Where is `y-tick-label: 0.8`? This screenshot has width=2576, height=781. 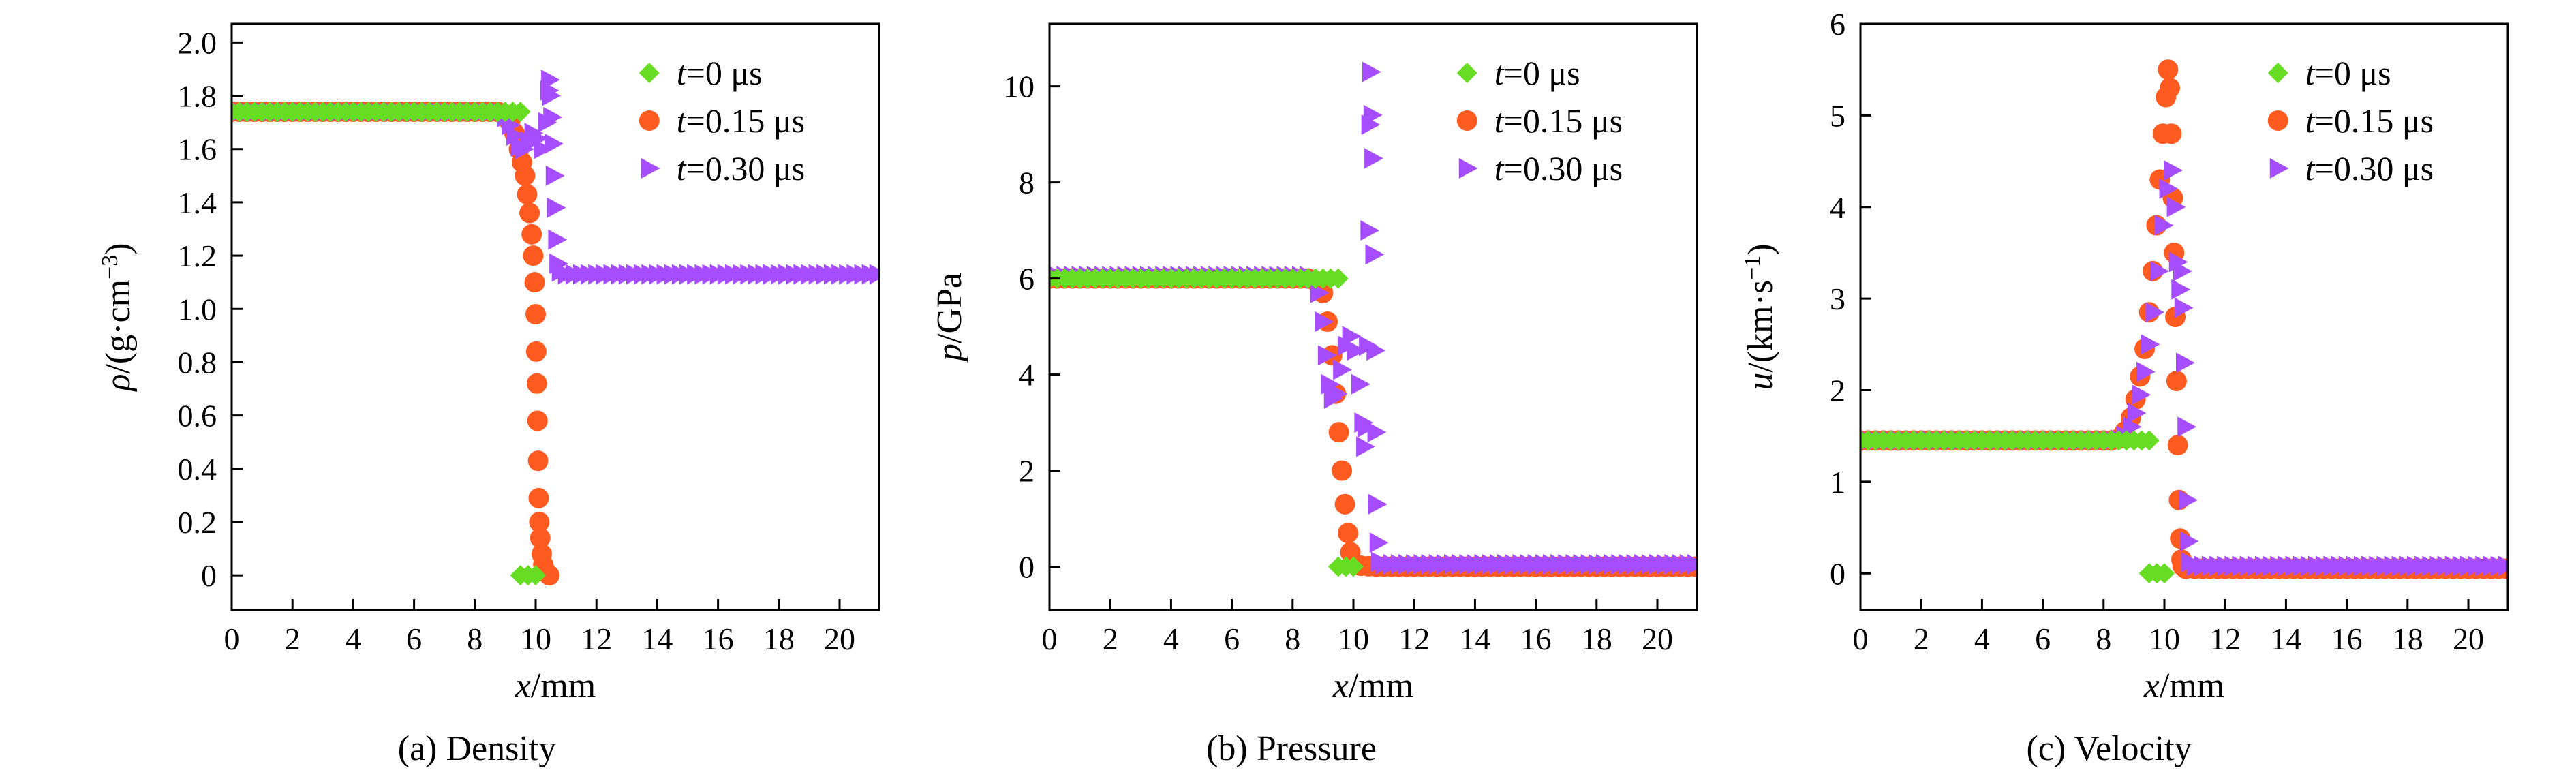 y-tick-label: 0.8 is located at coordinates (198, 362).